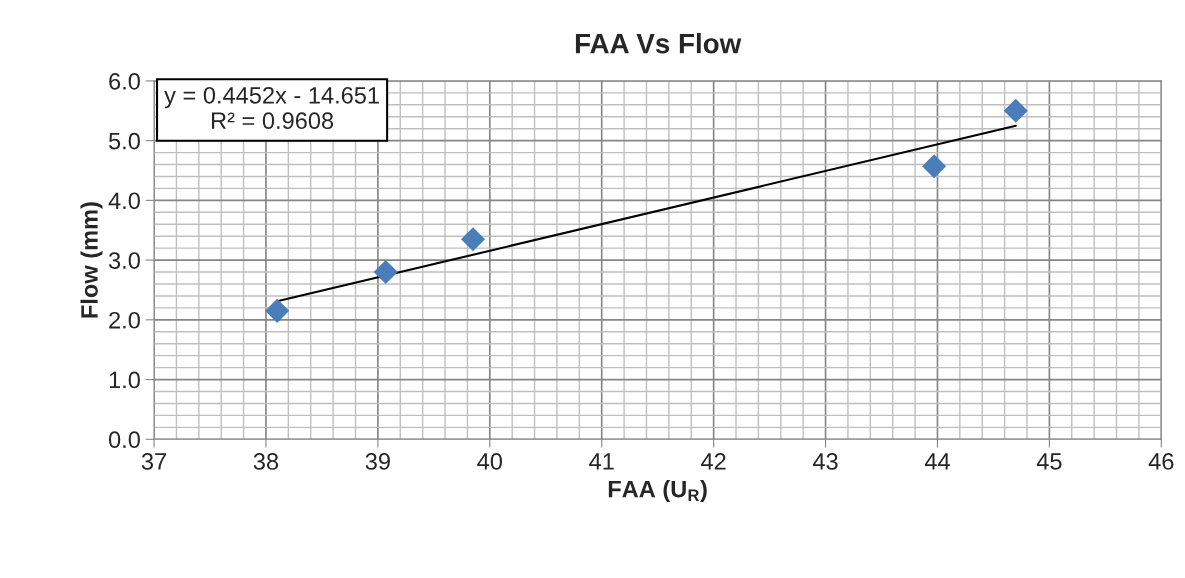 This screenshot has width=1185, height=578. Describe the element at coordinates (124, 440) in the screenshot. I see `y-tick-label: 0.0` at that location.